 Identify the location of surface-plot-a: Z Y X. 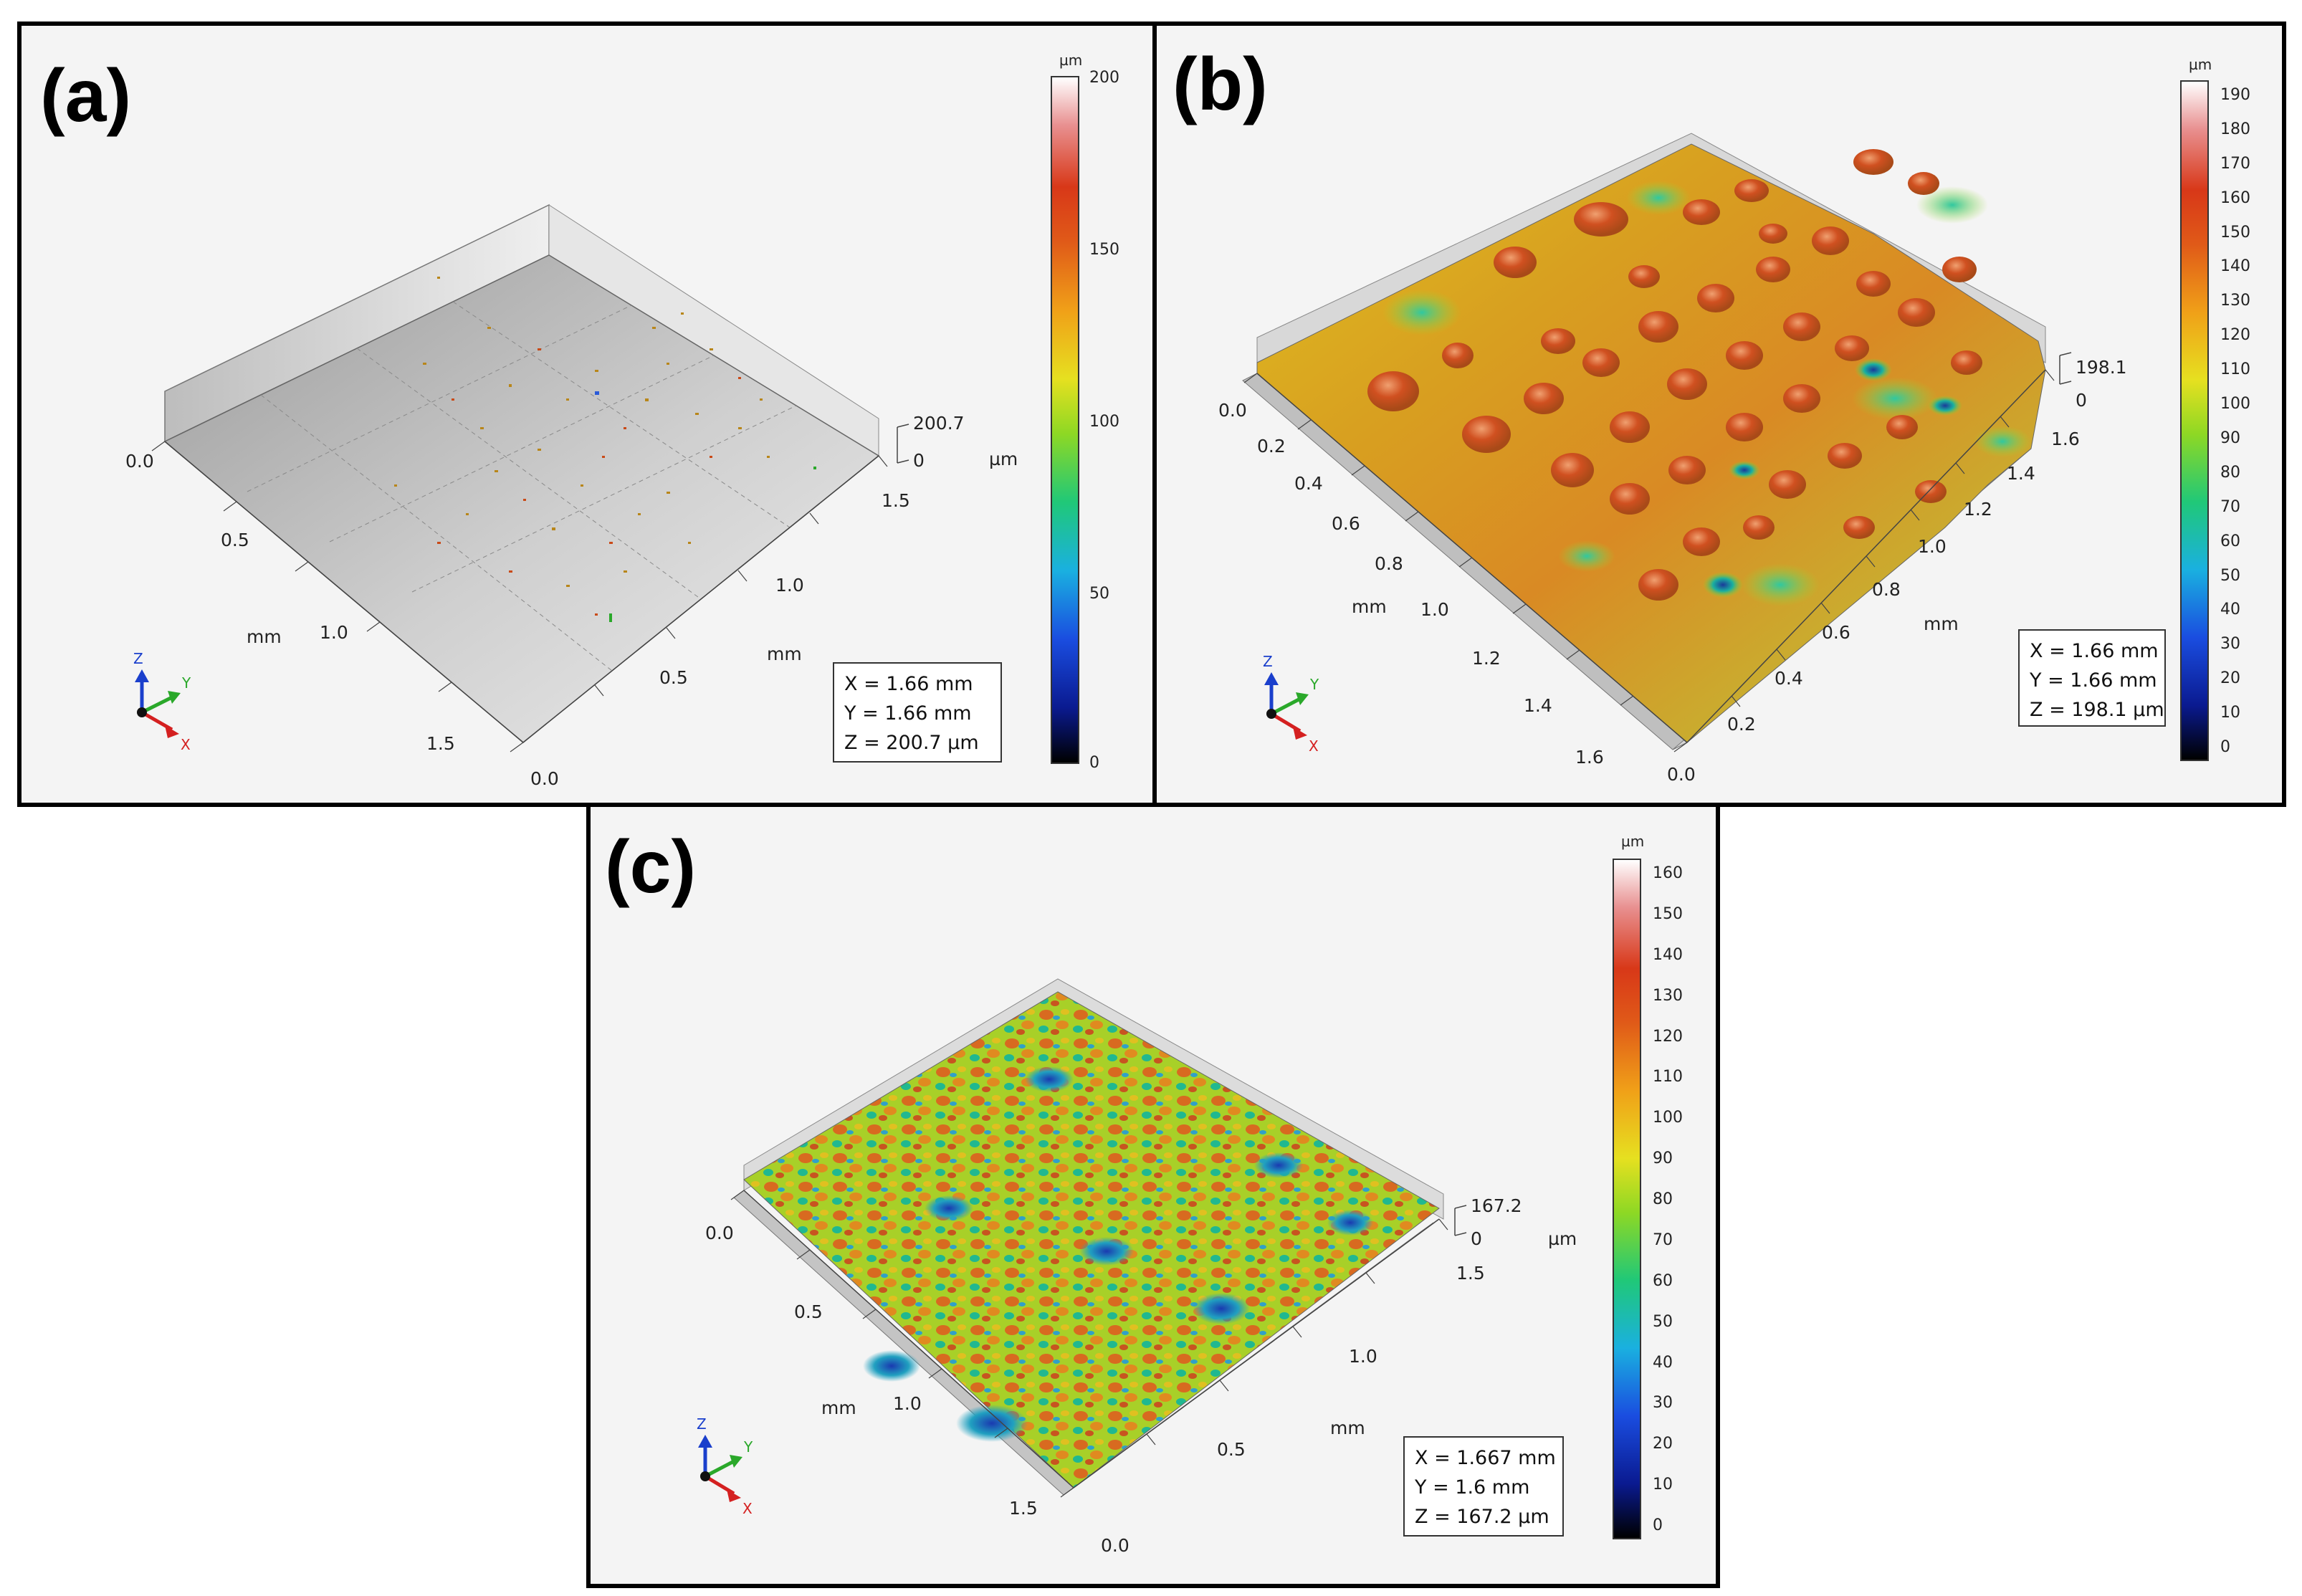
(521, 479).